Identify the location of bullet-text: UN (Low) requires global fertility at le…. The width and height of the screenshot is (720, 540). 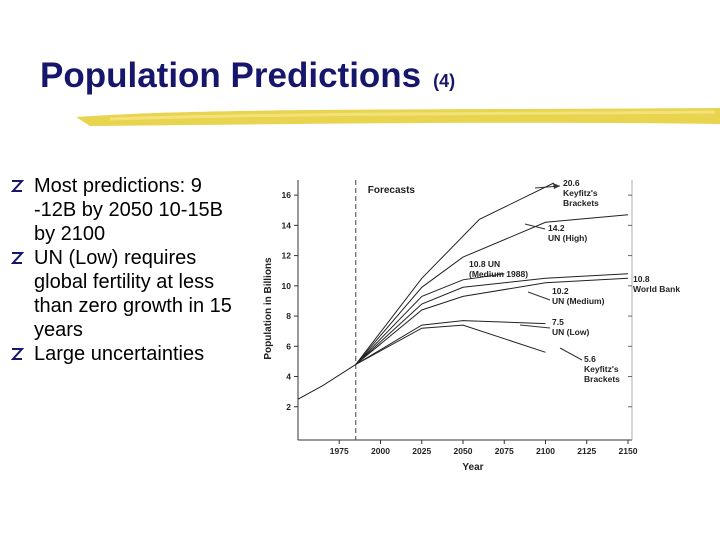
(133, 294).